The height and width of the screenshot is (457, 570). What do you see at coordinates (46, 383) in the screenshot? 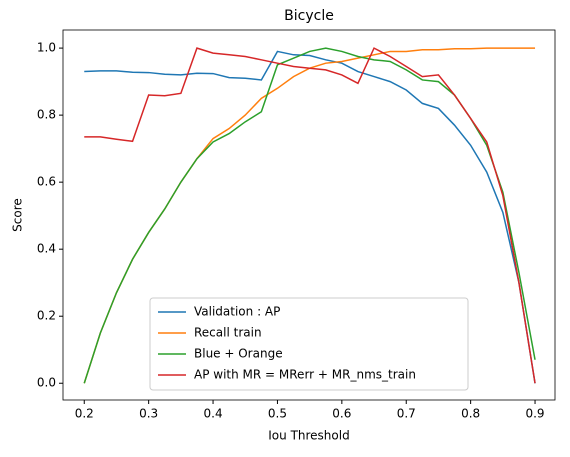
I see `y-tick-label: 0.0` at bounding box center [46, 383].